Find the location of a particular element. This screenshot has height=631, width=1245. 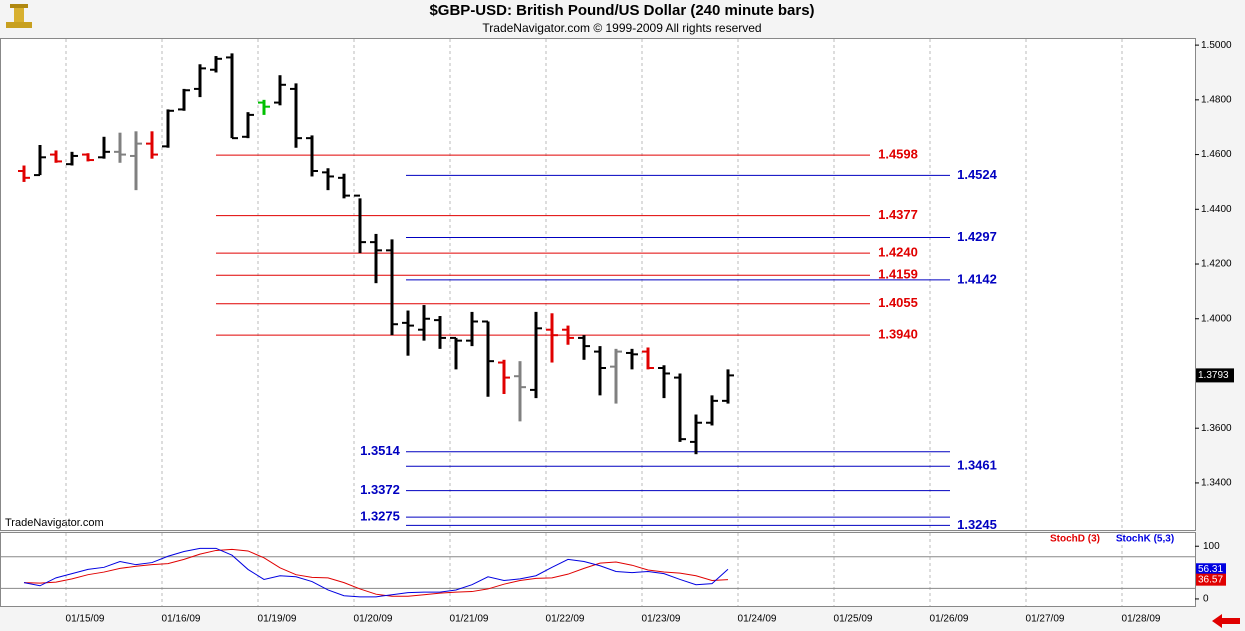

value-label: 56.31 is located at coordinates (1210, 569).